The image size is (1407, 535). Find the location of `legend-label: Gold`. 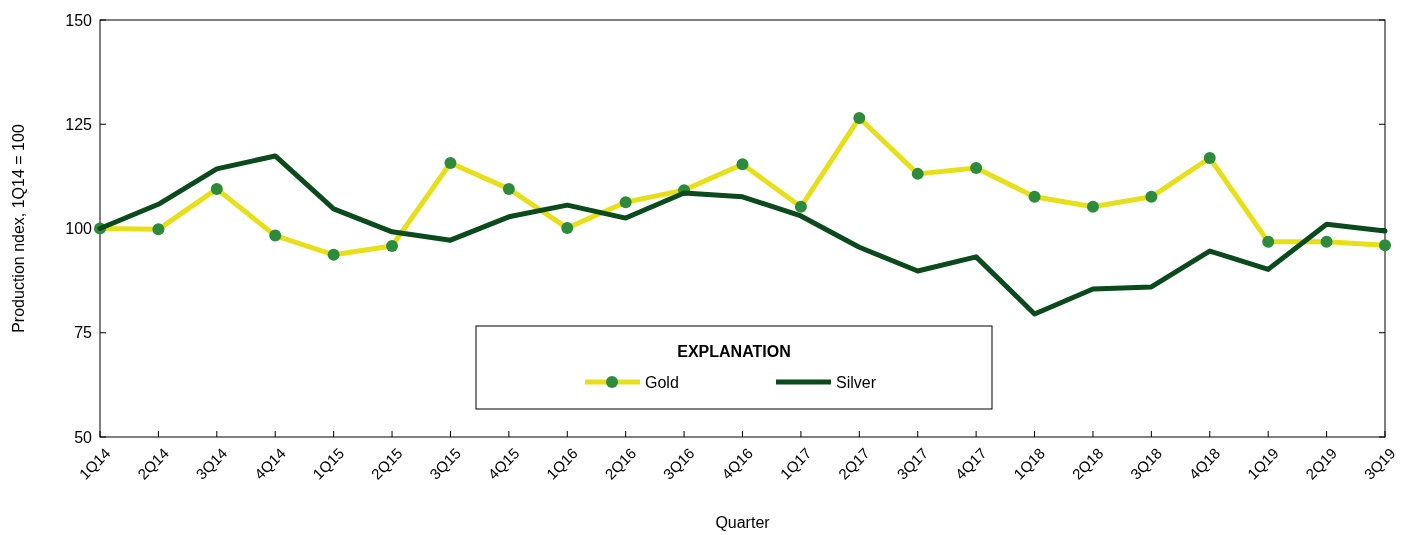

legend-label: Gold is located at coordinates (662, 382).